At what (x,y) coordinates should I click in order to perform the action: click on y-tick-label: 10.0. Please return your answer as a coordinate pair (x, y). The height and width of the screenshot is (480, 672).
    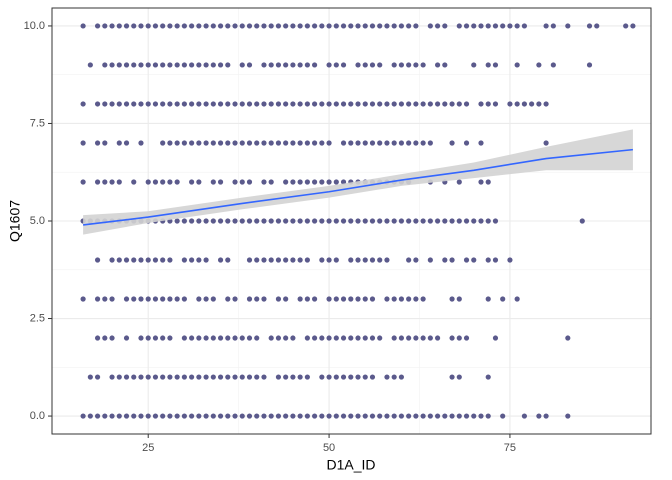
    Looking at the image, I should click on (34, 26).